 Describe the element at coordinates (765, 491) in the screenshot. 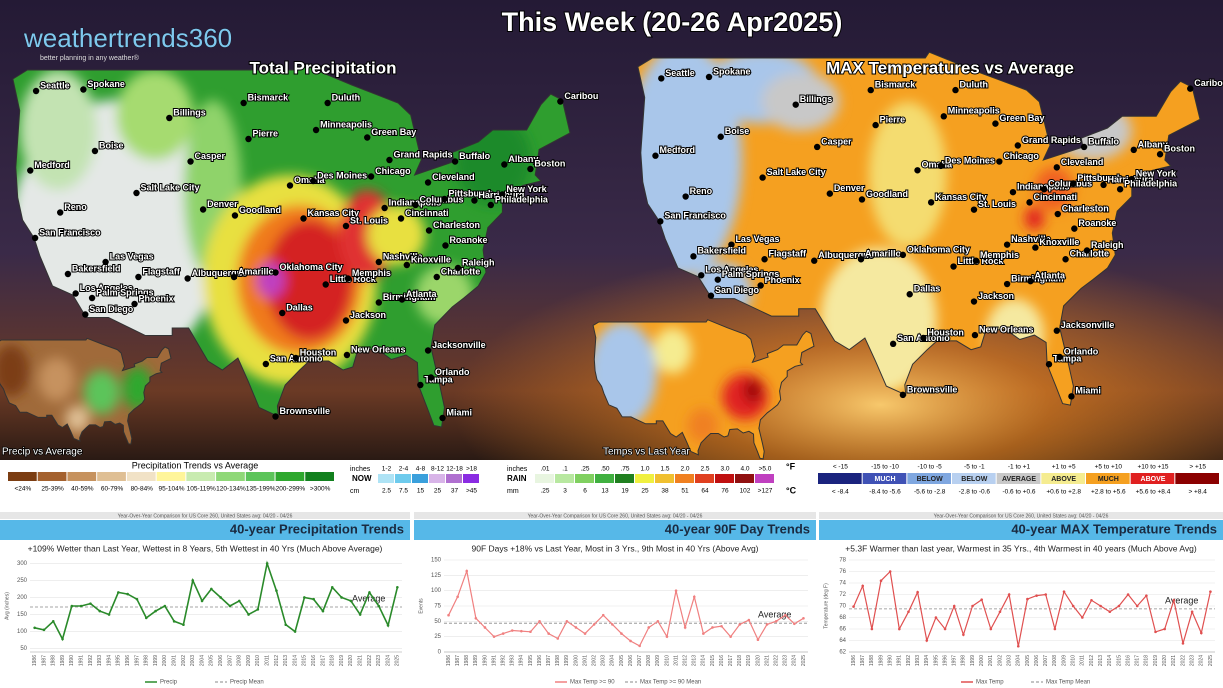

I see `legend-label: >127` at that location.